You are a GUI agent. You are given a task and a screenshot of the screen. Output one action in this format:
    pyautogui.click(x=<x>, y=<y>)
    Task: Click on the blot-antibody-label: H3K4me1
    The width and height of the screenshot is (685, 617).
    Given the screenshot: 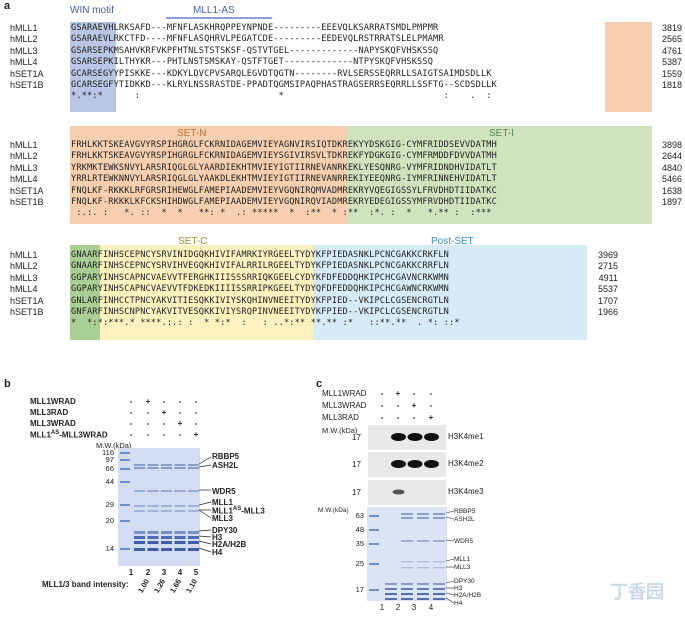 What is the action you would take?
    pyautogui.click(x=466, y=436)
    